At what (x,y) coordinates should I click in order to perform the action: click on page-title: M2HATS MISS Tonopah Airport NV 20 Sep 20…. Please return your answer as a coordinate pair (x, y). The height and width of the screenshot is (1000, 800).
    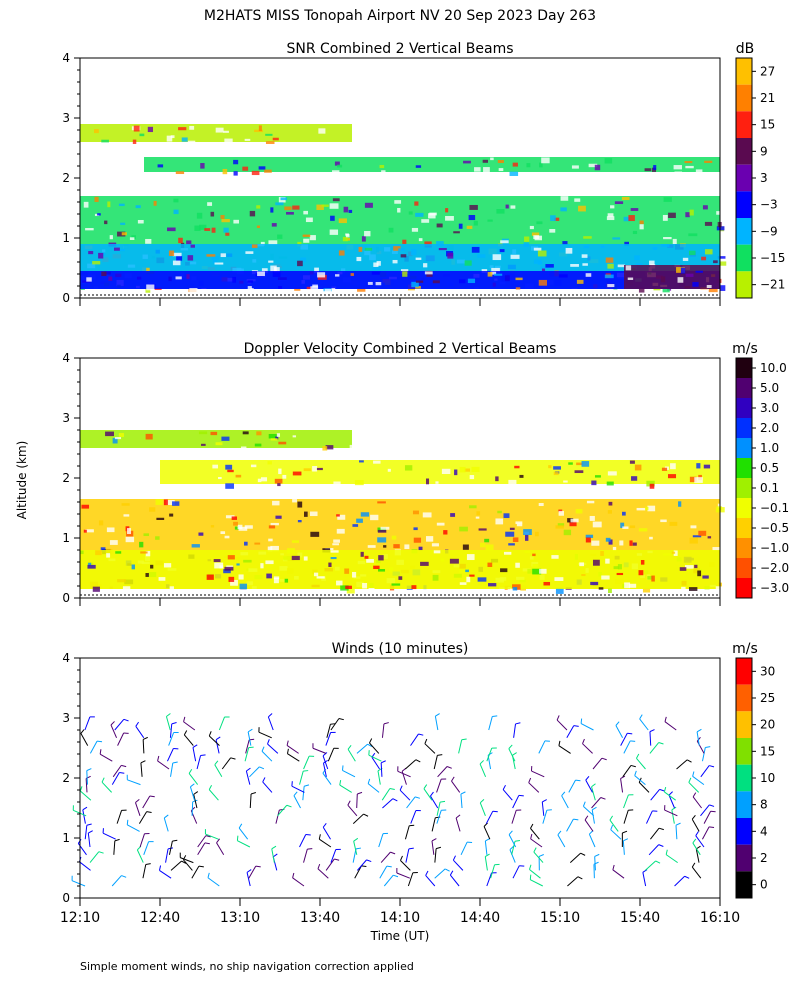
    Looking at the image, I should click on (400, 16).